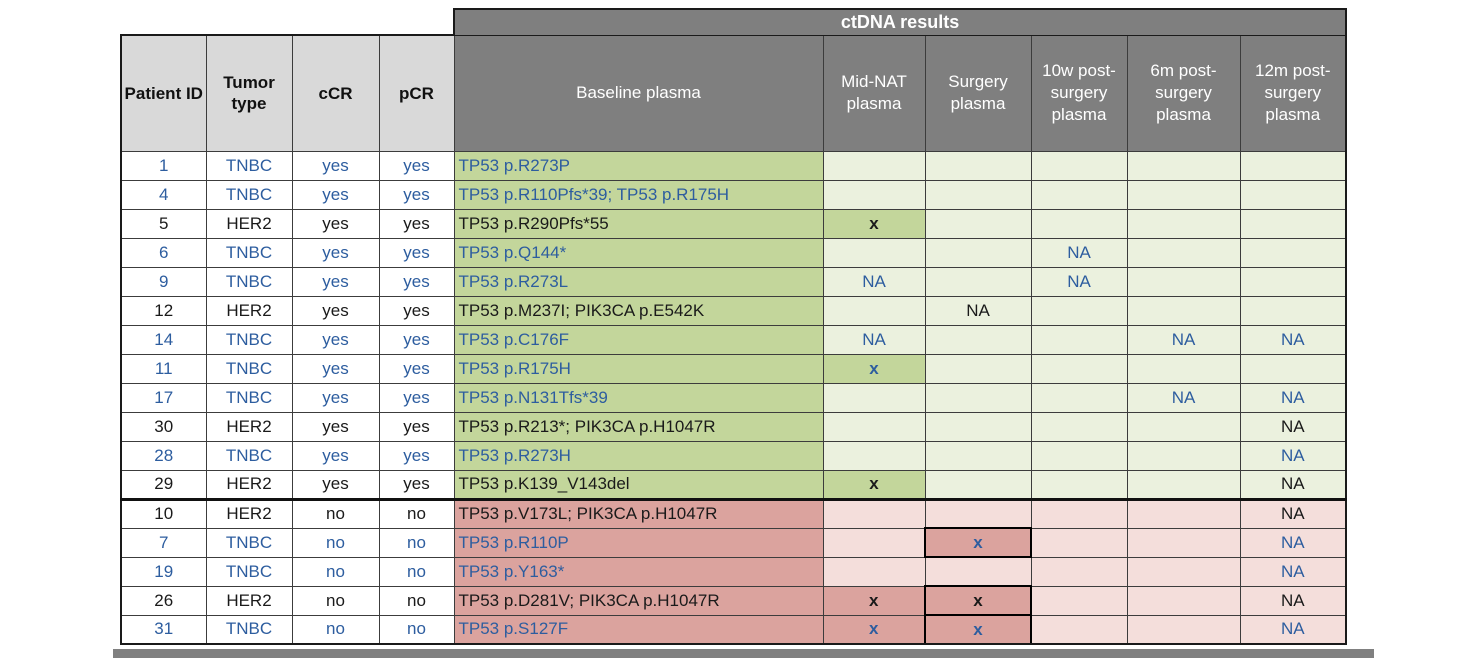 This screenshot has height=658, width=1468. I want to click on cell-surgery-plasma: NA, so click(978, 310).